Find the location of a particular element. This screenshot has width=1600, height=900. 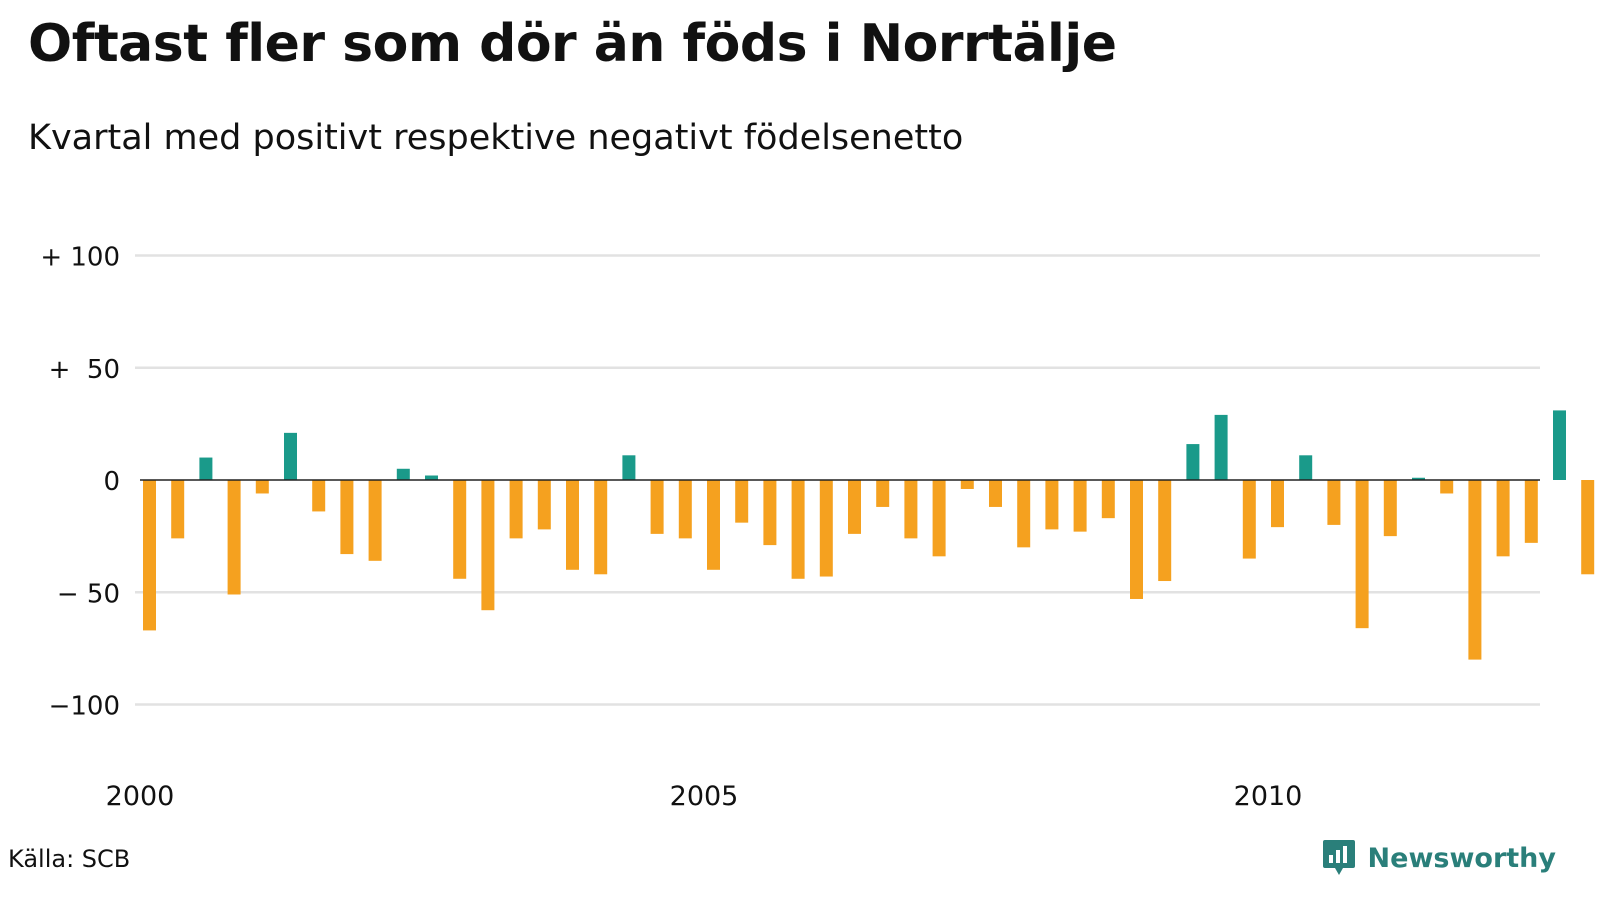

y-tick-label: −100 is located at coordinates (84, 707).